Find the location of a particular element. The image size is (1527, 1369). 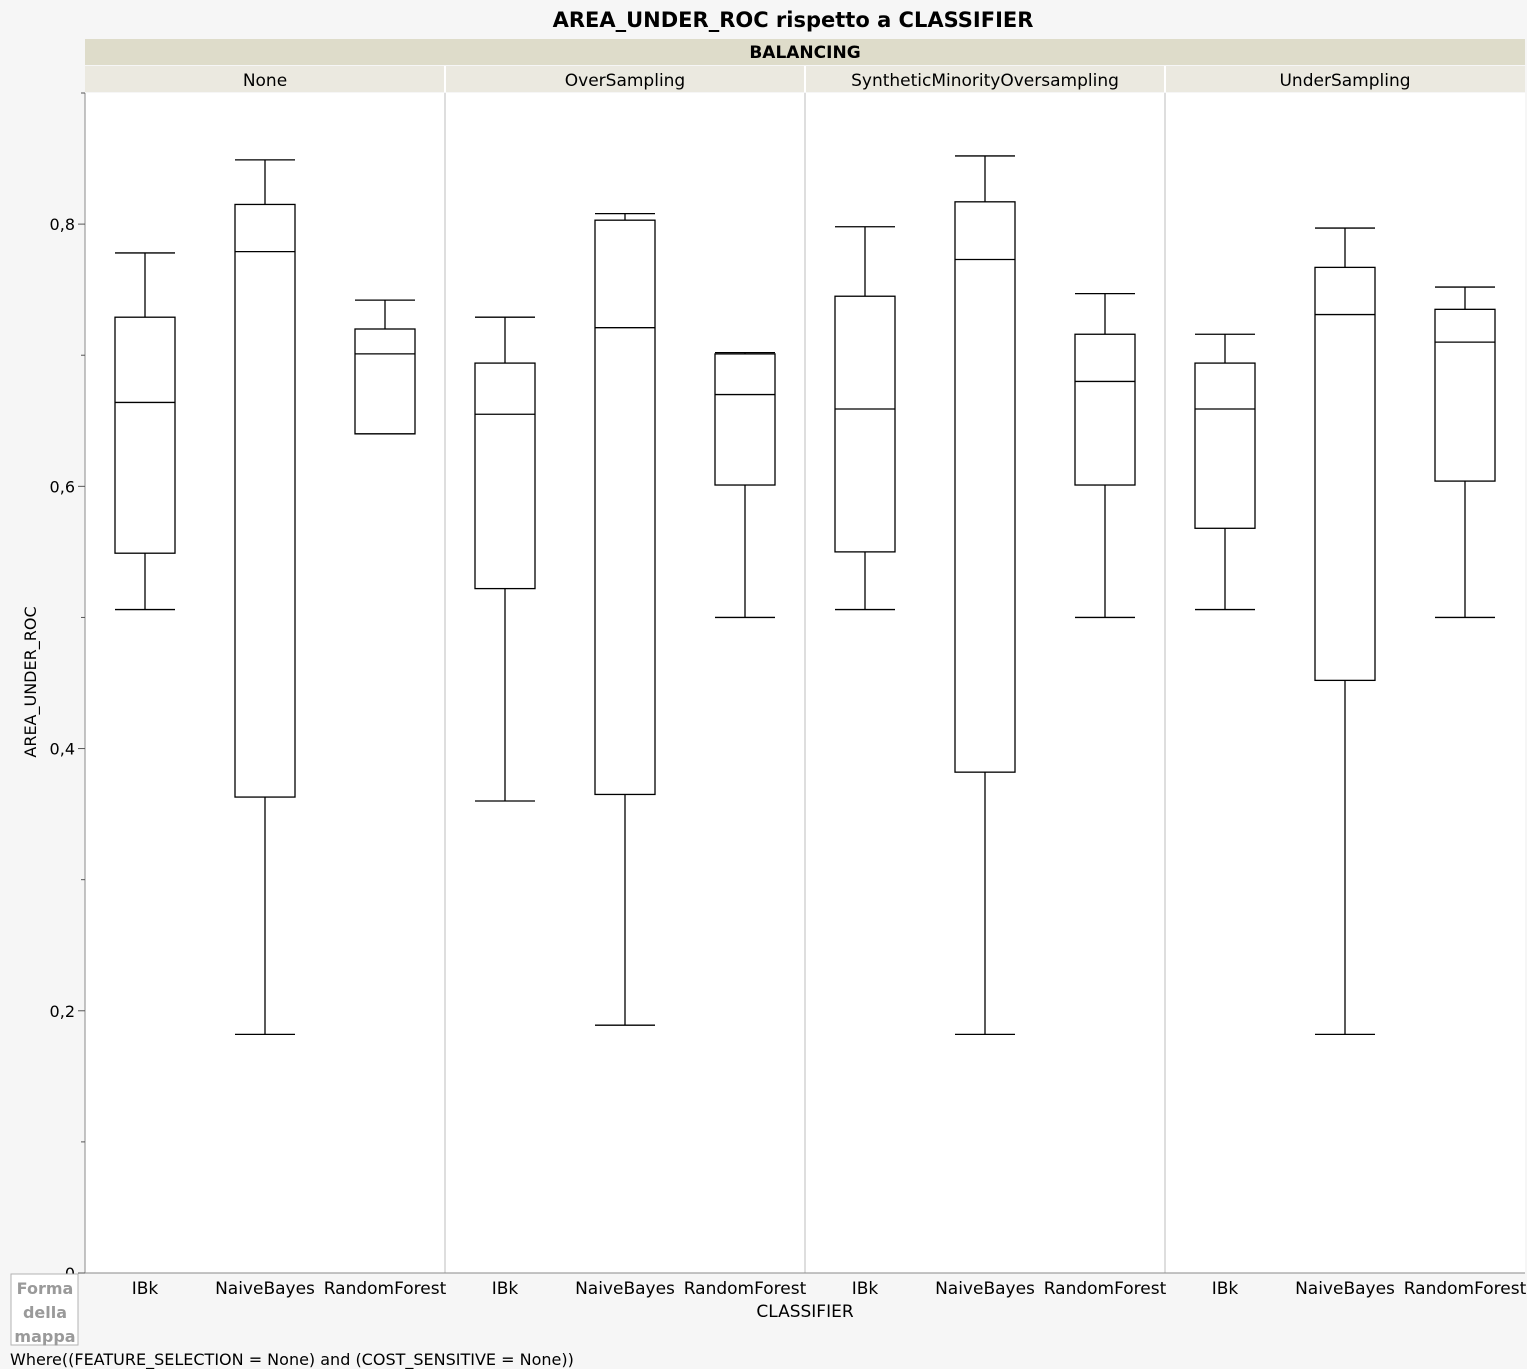

y-tick-label: 0,6 is located at coordinates (62, 486).